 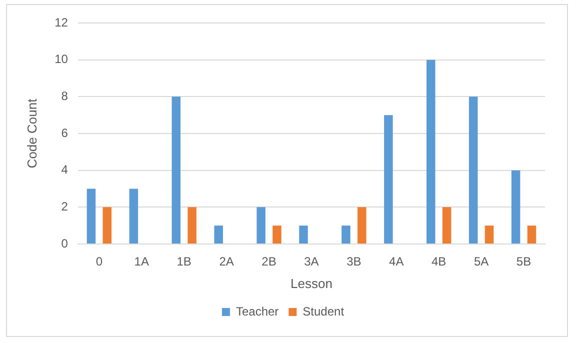 I want to click on legend-label: Student, so click(x=323, y=311).